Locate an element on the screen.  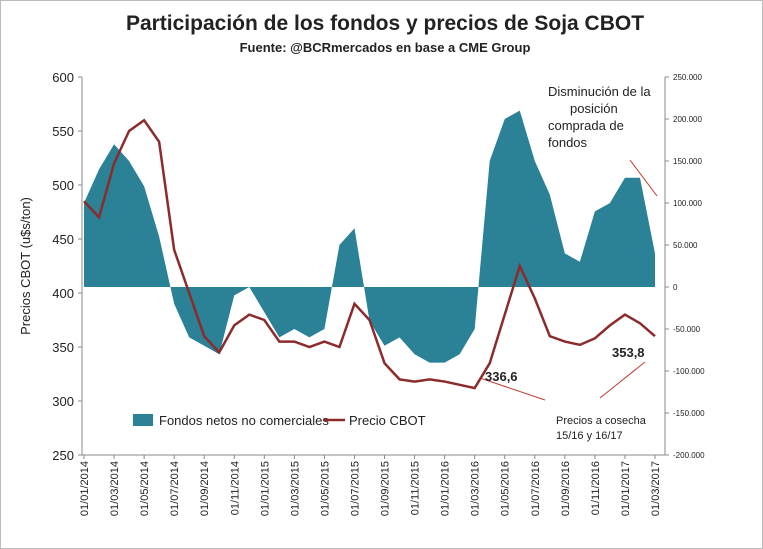
y2-tick-label: 50.000 is located at coordinates (685, 245).